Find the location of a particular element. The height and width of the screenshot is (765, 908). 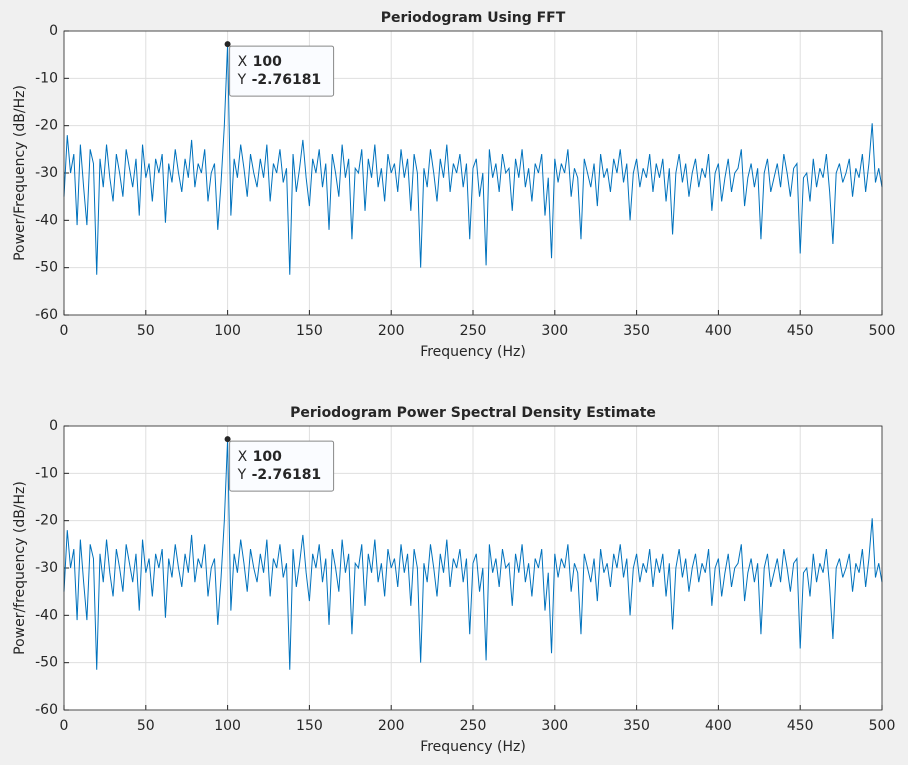

y-axis-label: Power/frequency (dB/Hz) is located at coordinates (20, 568).